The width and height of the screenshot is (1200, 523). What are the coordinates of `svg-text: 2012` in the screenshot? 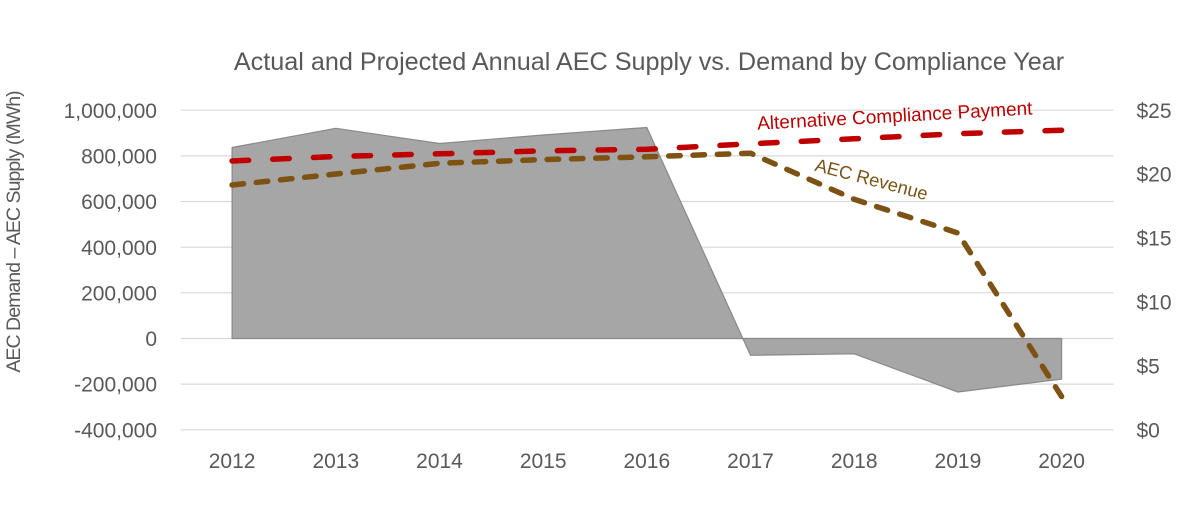 It's located at (232, 461).